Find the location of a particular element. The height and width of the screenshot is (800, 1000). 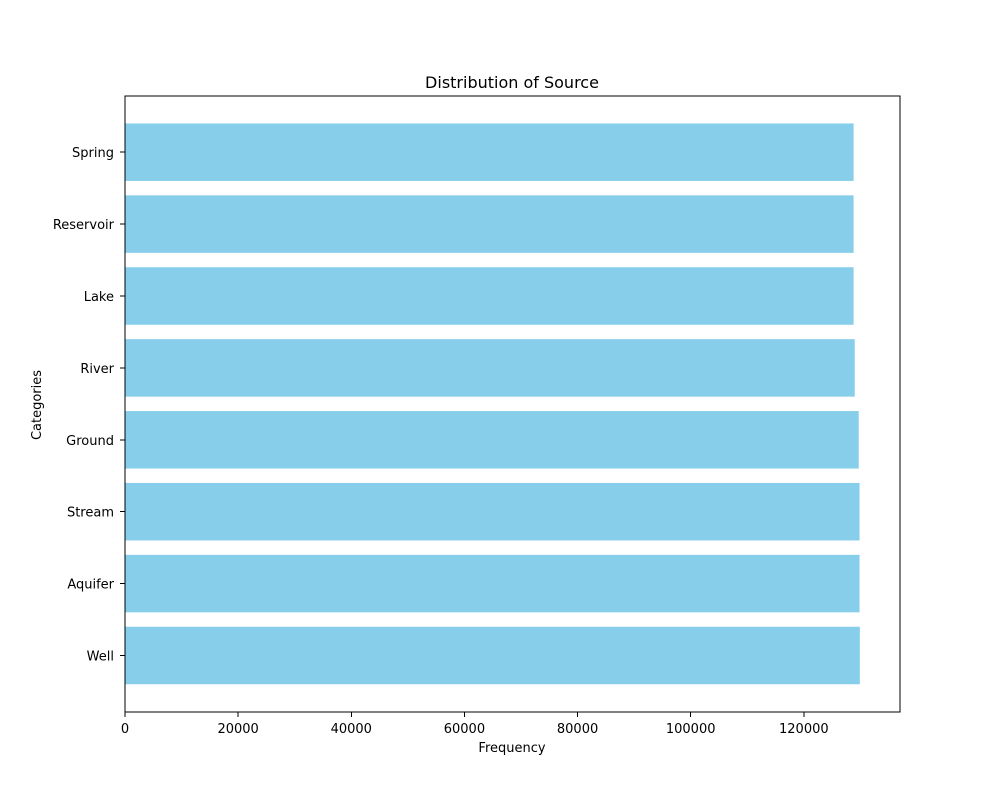

bar-spring is located at coordinates (489, 152).